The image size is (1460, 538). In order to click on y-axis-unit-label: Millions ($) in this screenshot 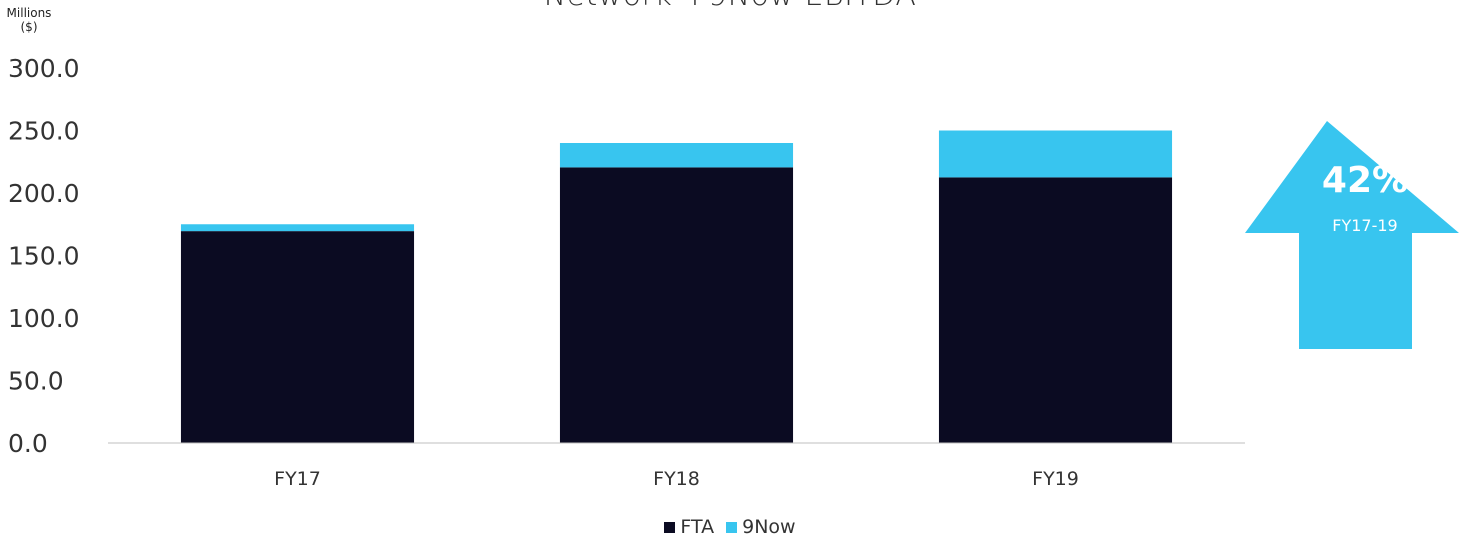, I will do `click(29, 20)`.